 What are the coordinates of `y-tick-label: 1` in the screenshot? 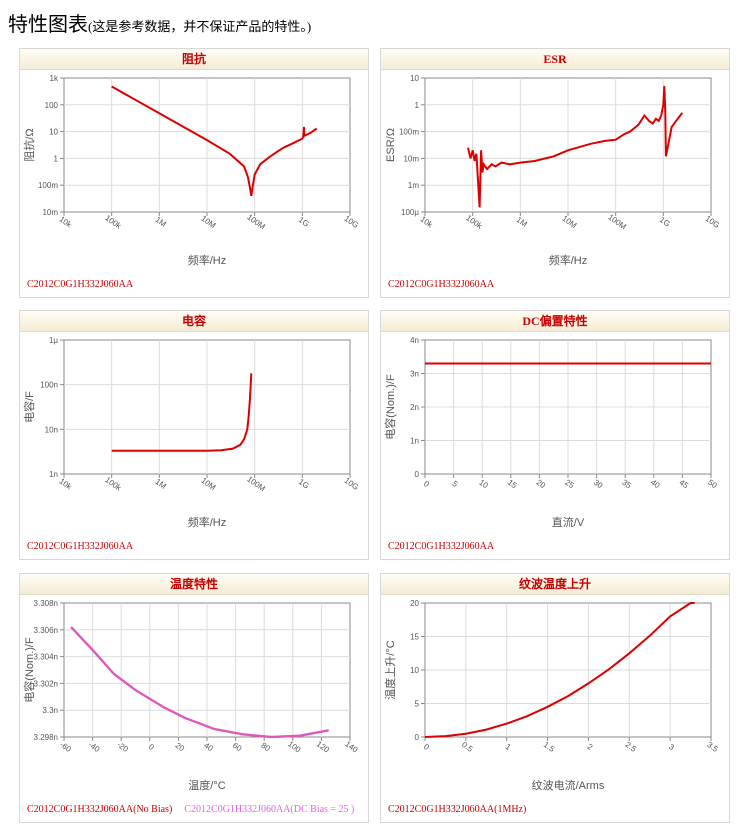 It's located at (56, 158).